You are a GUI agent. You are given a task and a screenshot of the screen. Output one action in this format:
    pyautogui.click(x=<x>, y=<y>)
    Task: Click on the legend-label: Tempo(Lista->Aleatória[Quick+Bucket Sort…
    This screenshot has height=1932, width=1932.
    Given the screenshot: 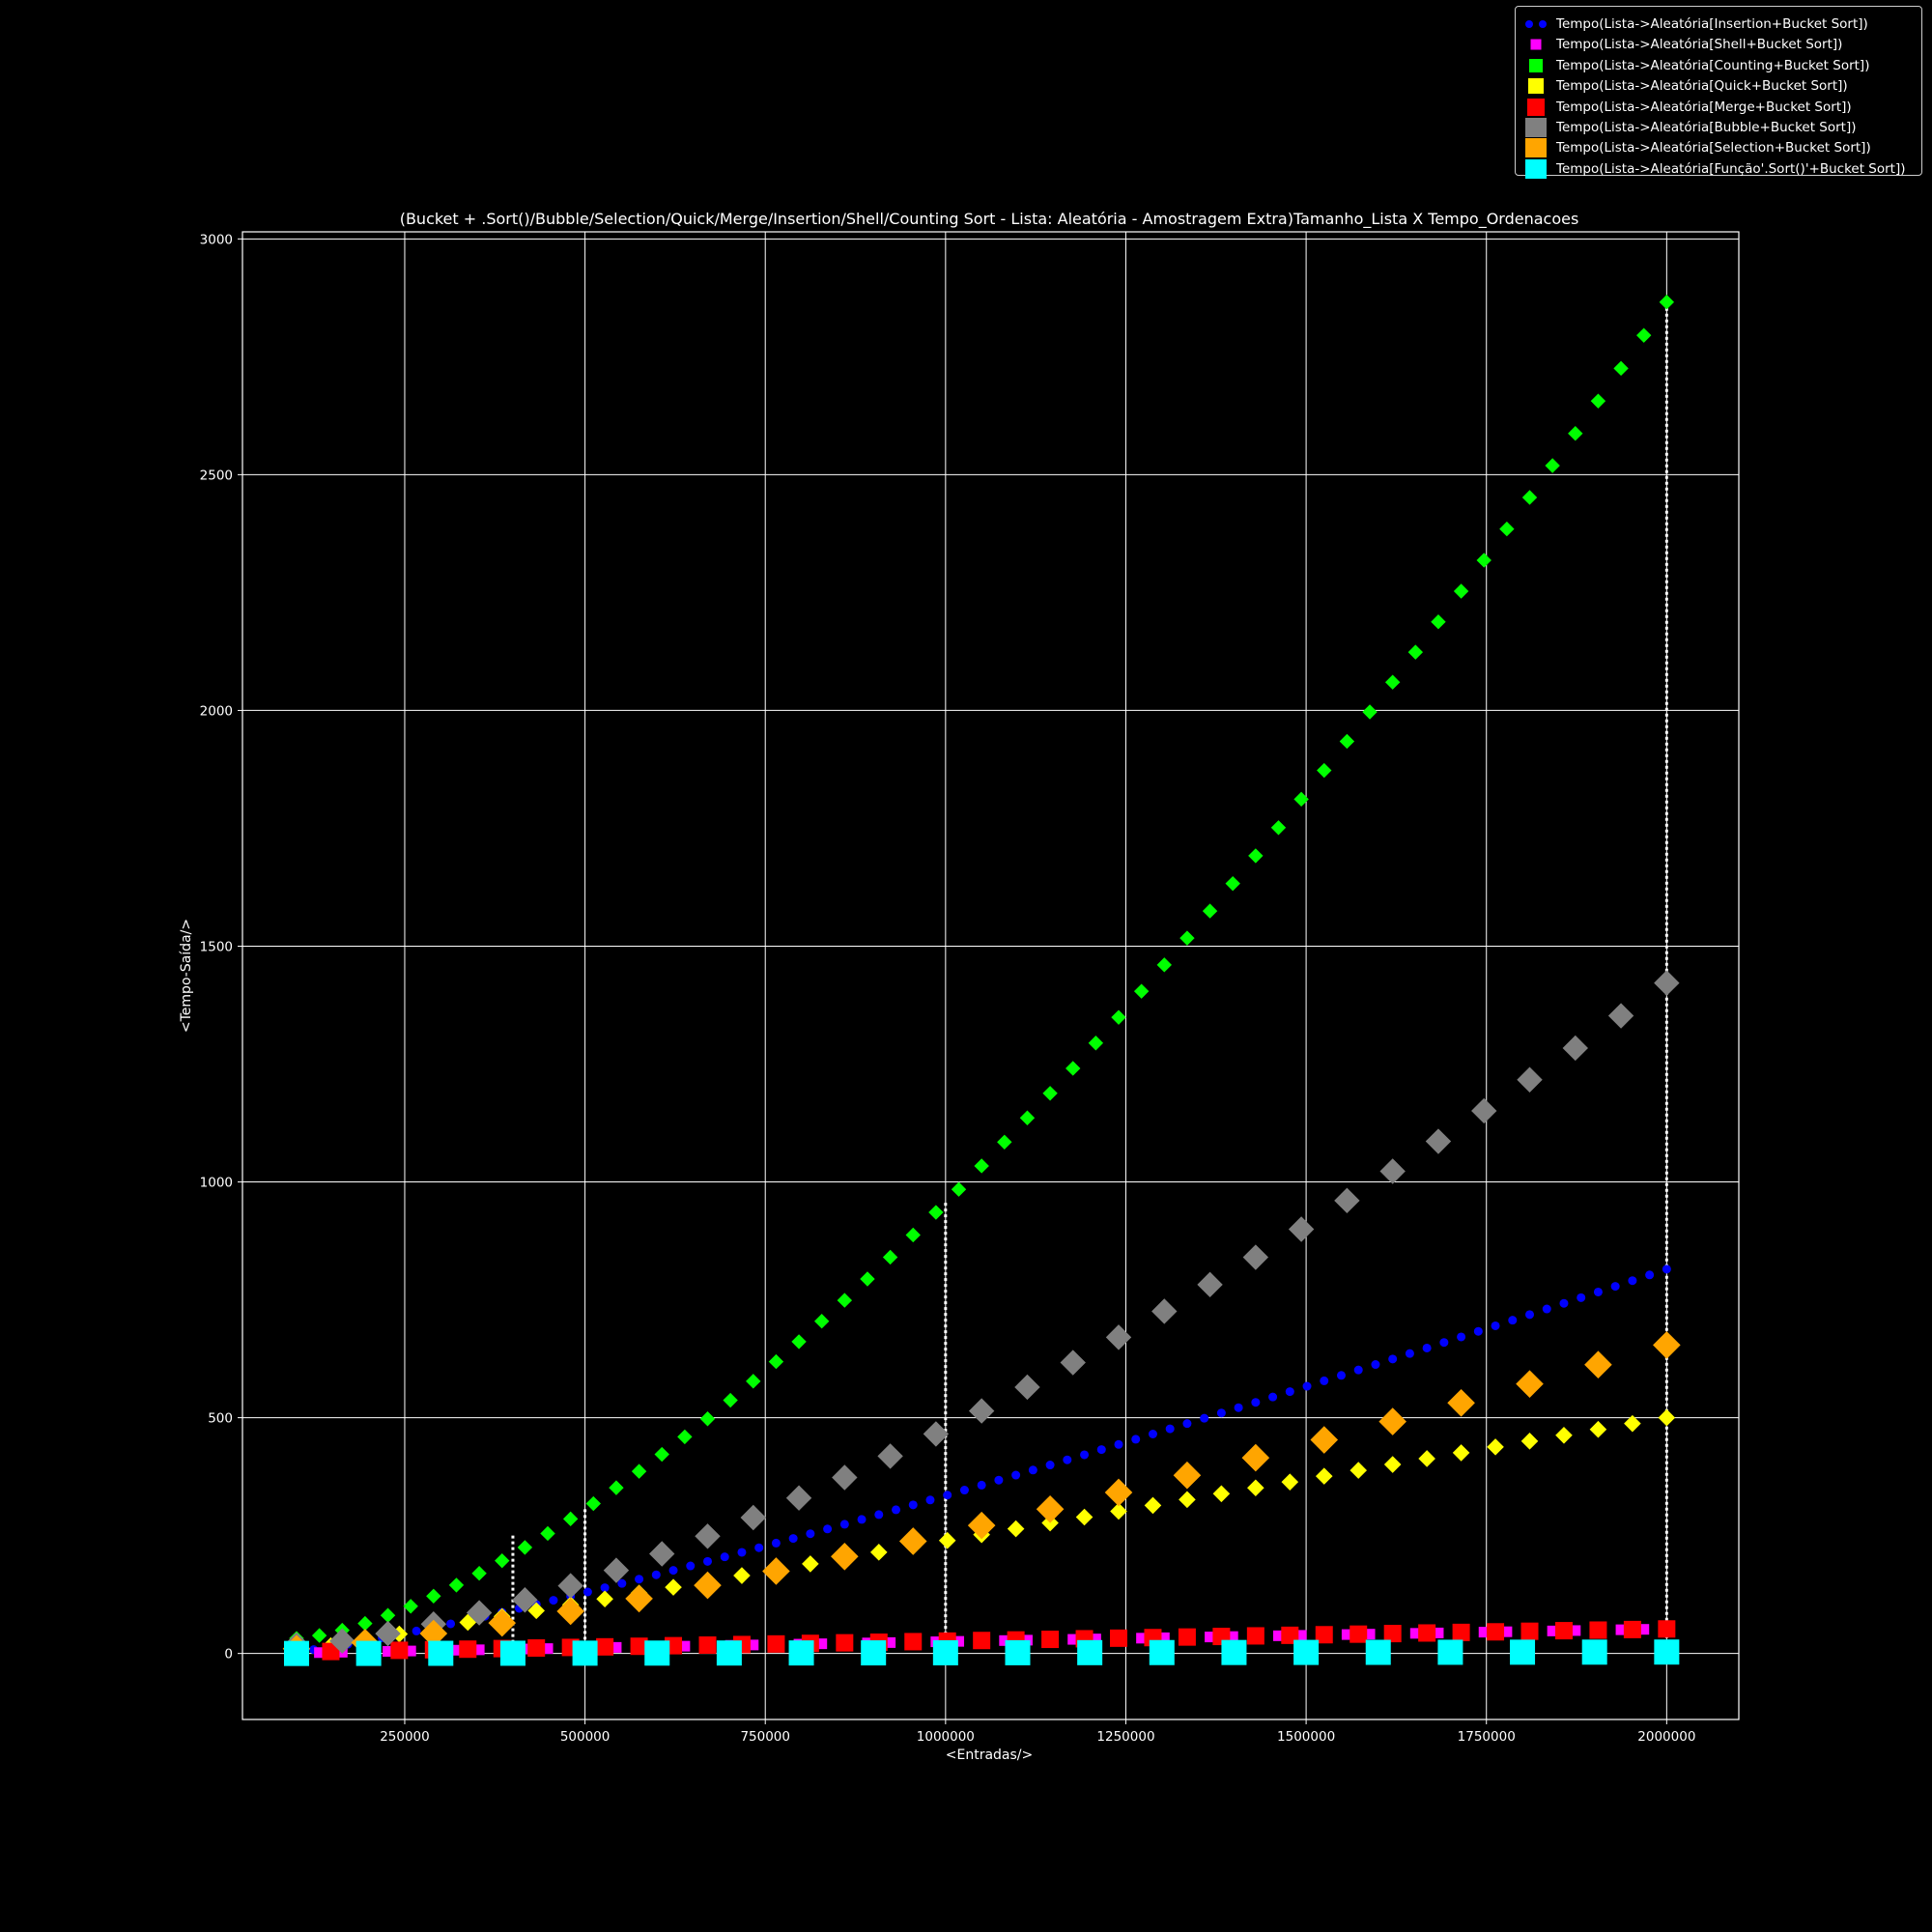 What is the action you would take?
    pyautogui.click(x=1702, y=86)
    